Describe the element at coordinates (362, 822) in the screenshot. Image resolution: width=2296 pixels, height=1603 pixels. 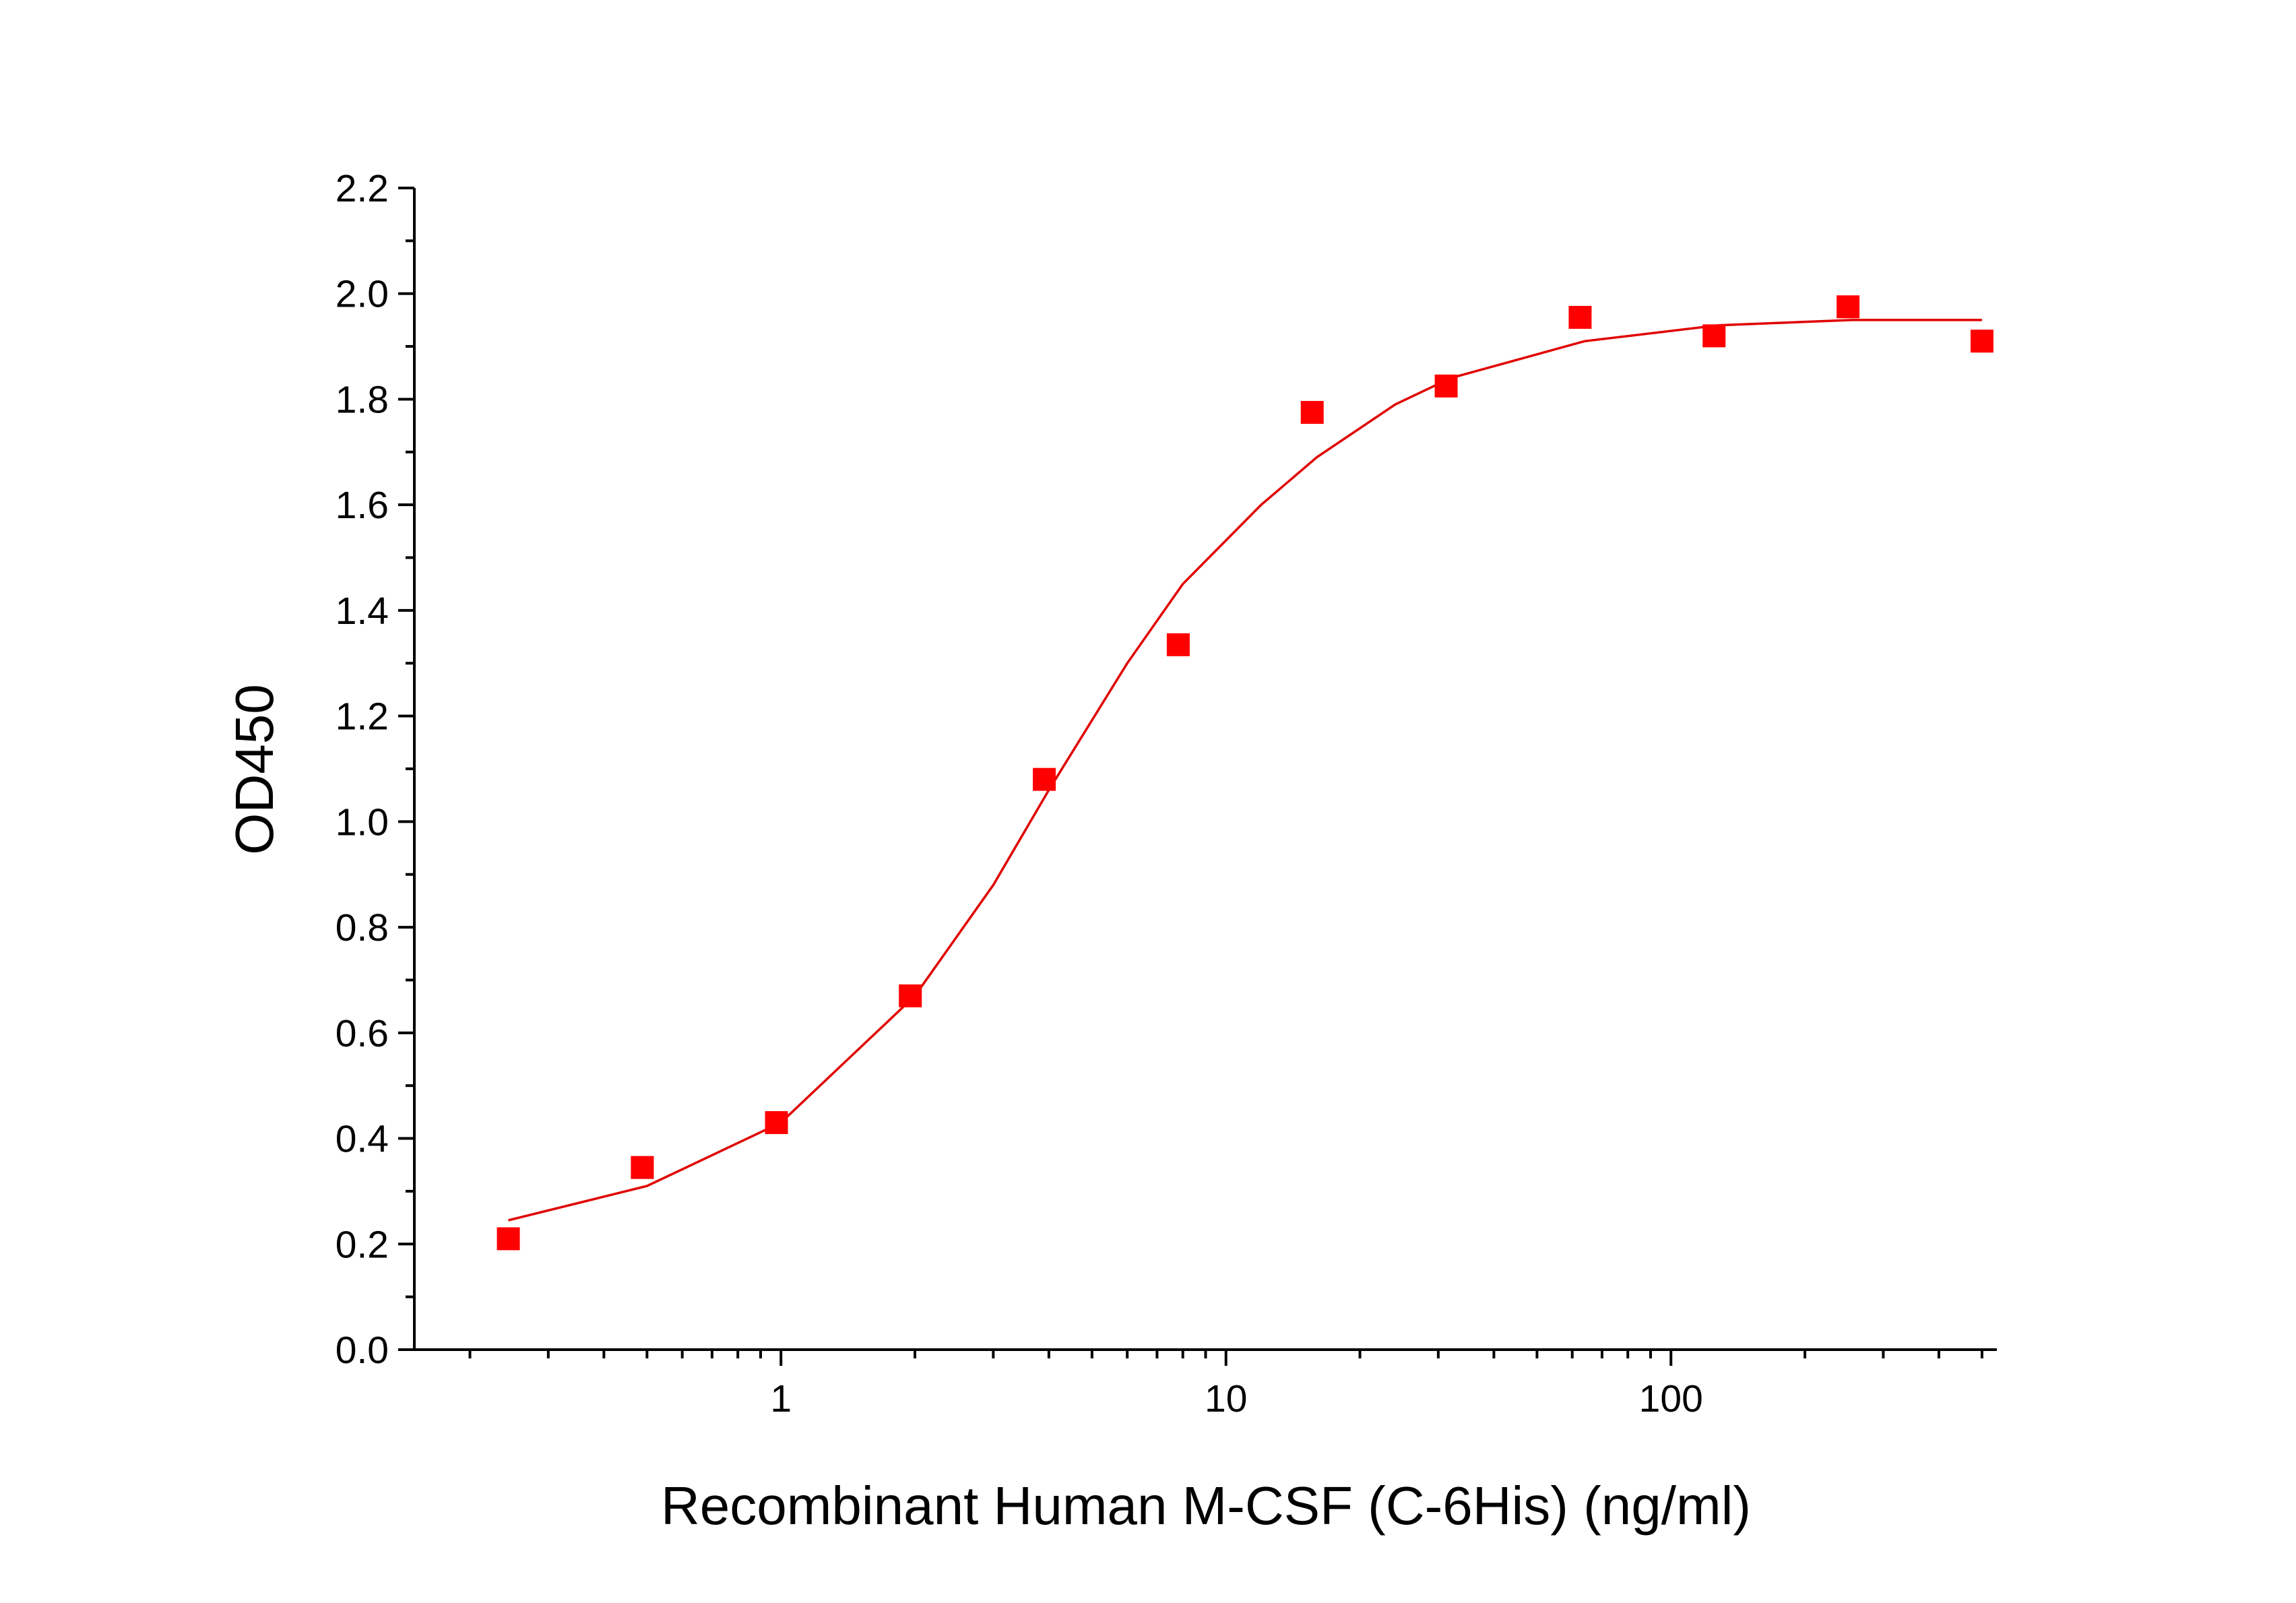
I see `y-tick-label: 1.0` at that location.